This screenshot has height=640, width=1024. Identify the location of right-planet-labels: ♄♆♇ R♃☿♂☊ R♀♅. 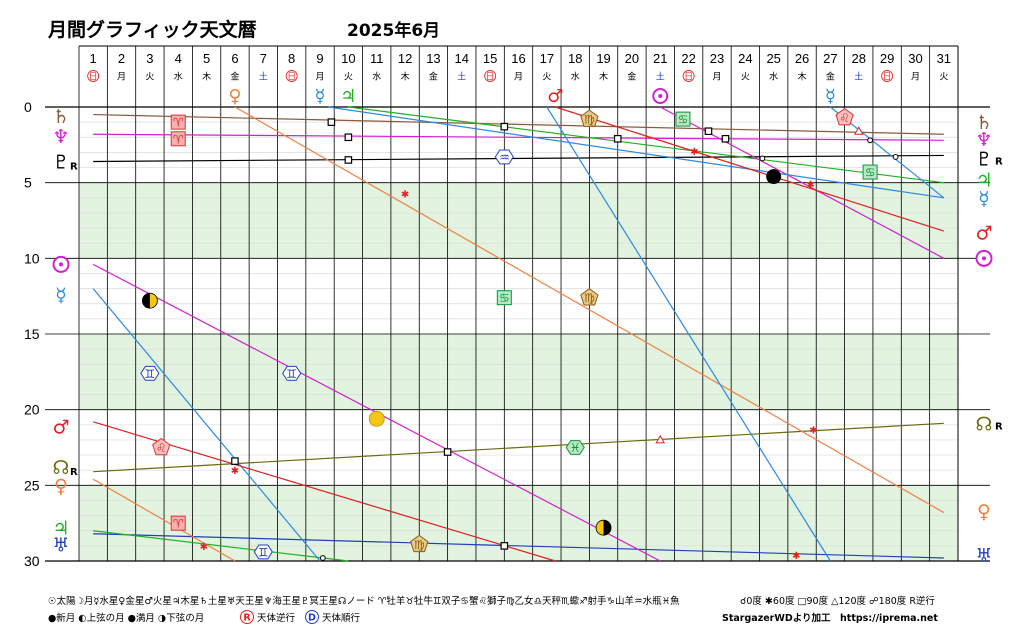
(989, 339).